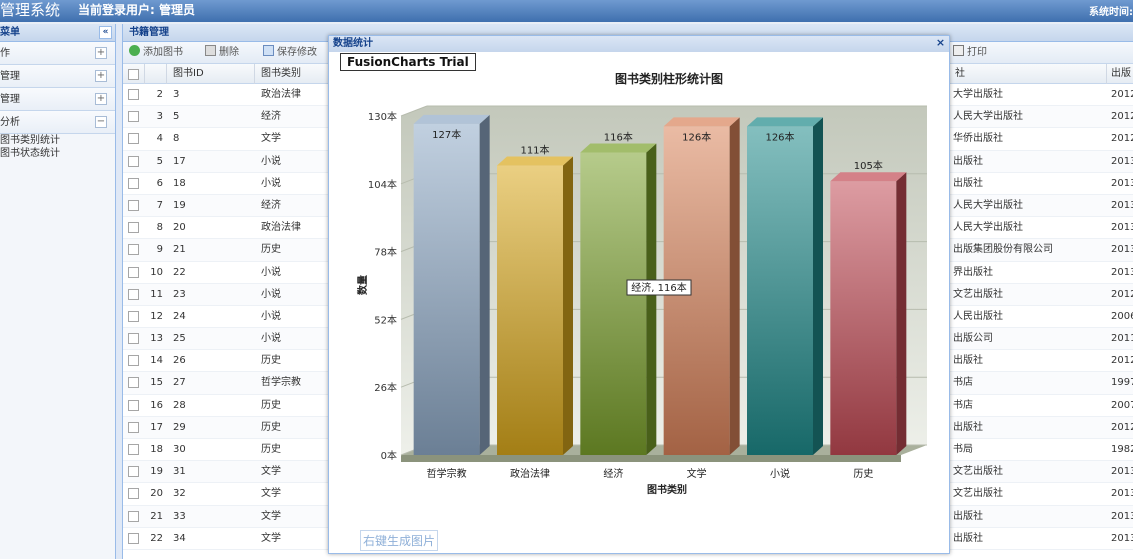  I want to click on select-all-checkbox, so click(133, 74).